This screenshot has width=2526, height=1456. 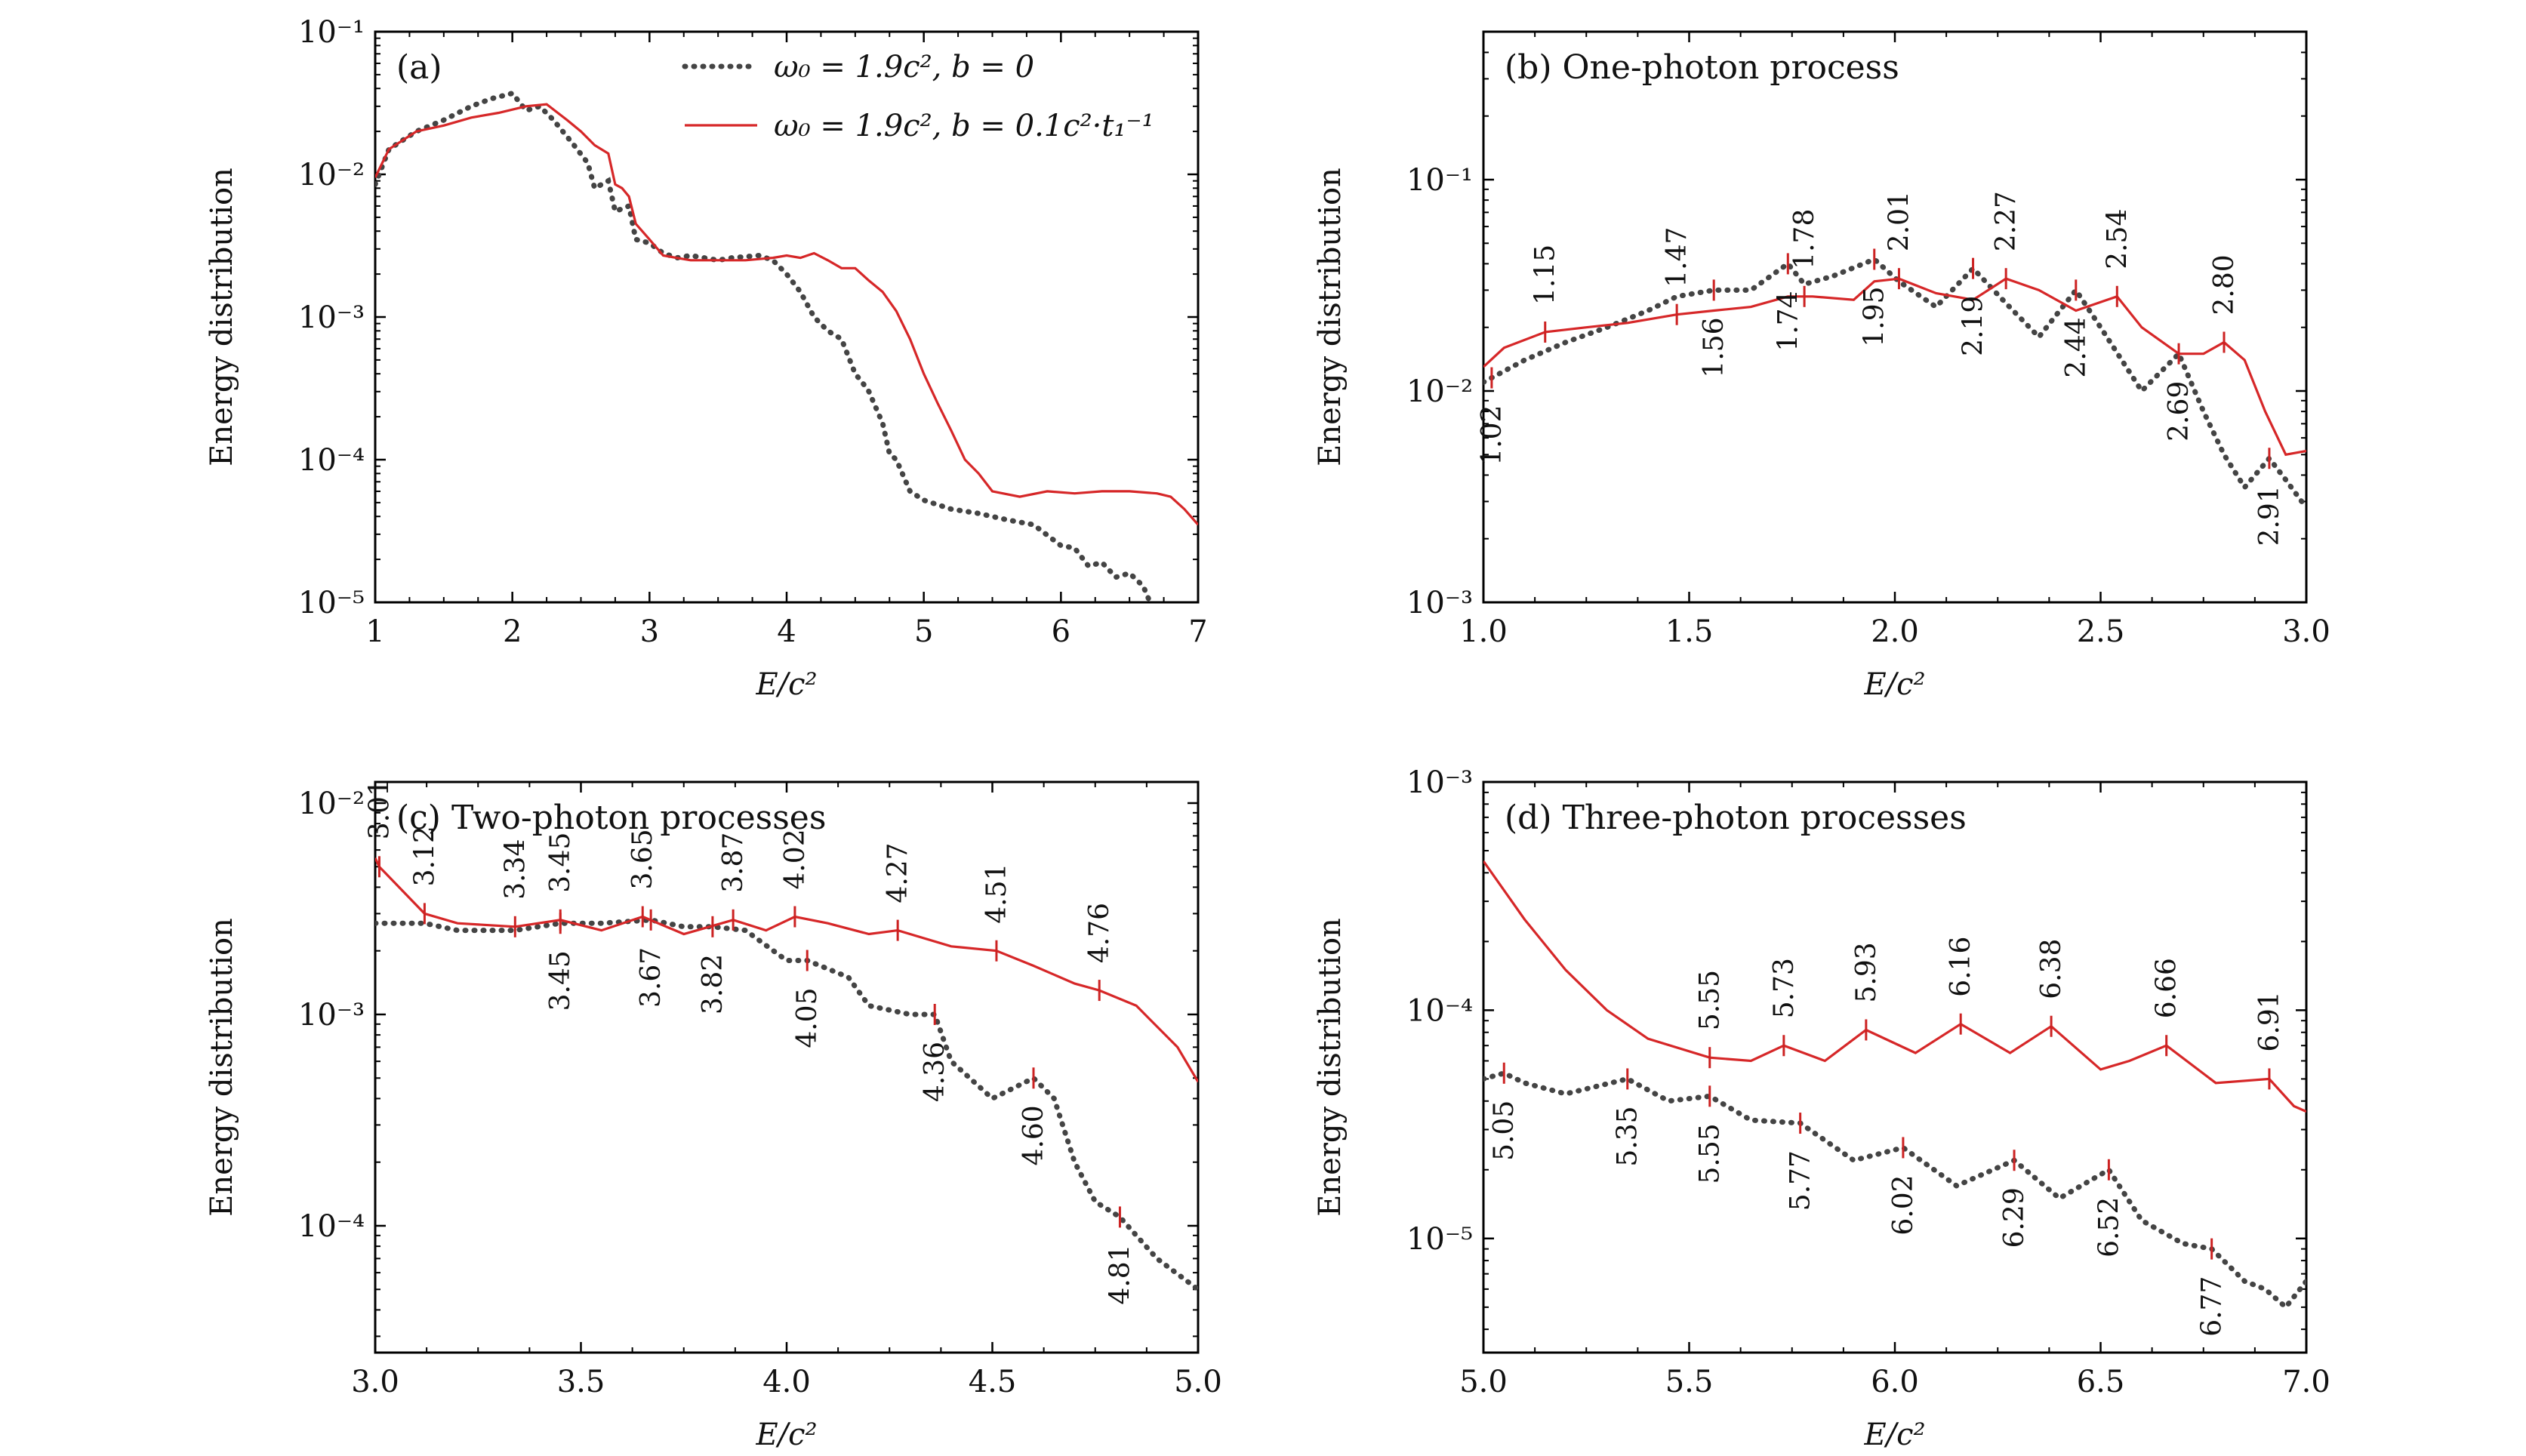 I want to click on peak-label: 1.56, so click(x=1715, y=347).